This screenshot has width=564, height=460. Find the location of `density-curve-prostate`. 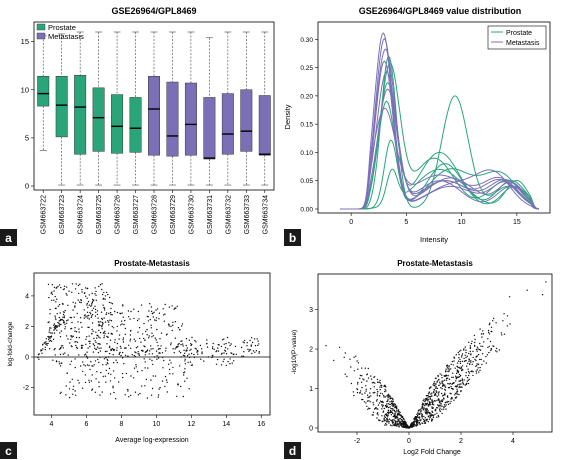

density-curve-prostate is located at coordinates (440, 174).